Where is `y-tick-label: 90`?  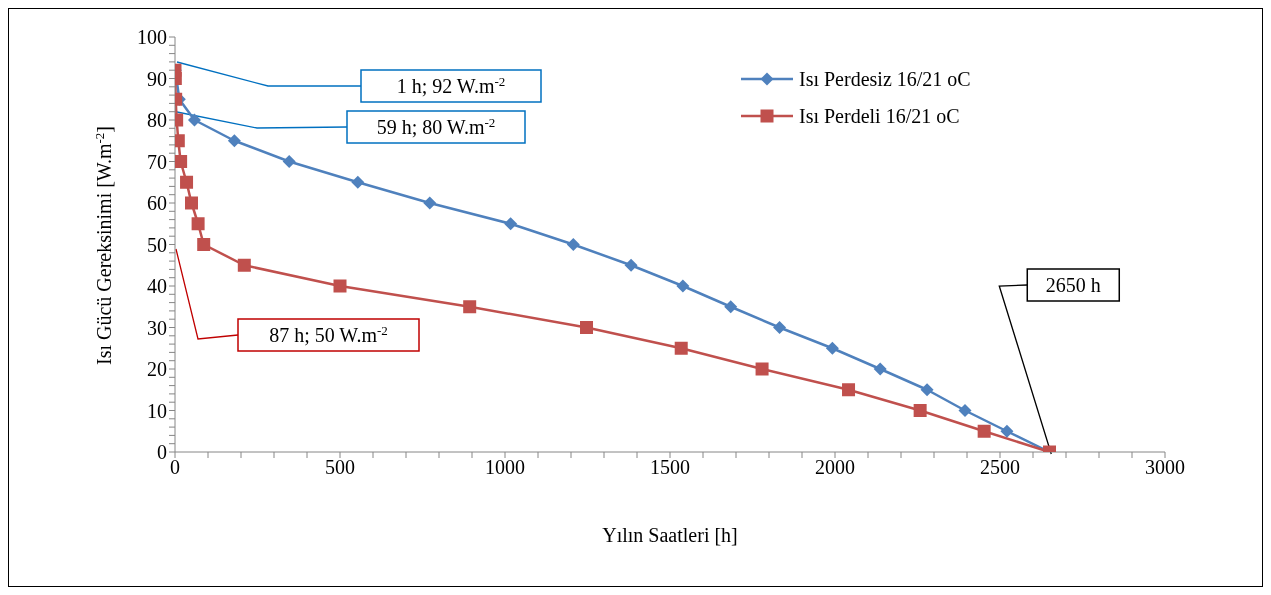 y-tick-label: 90 is located at coordinates (157, 78).